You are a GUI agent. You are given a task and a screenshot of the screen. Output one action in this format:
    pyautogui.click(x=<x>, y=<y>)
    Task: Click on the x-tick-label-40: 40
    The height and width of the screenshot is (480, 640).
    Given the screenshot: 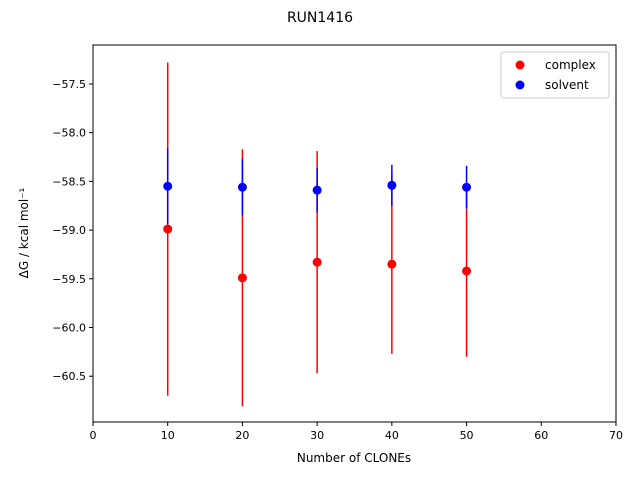 What is the action you would take?
    pyautogui.click(x=392, y=435)
    